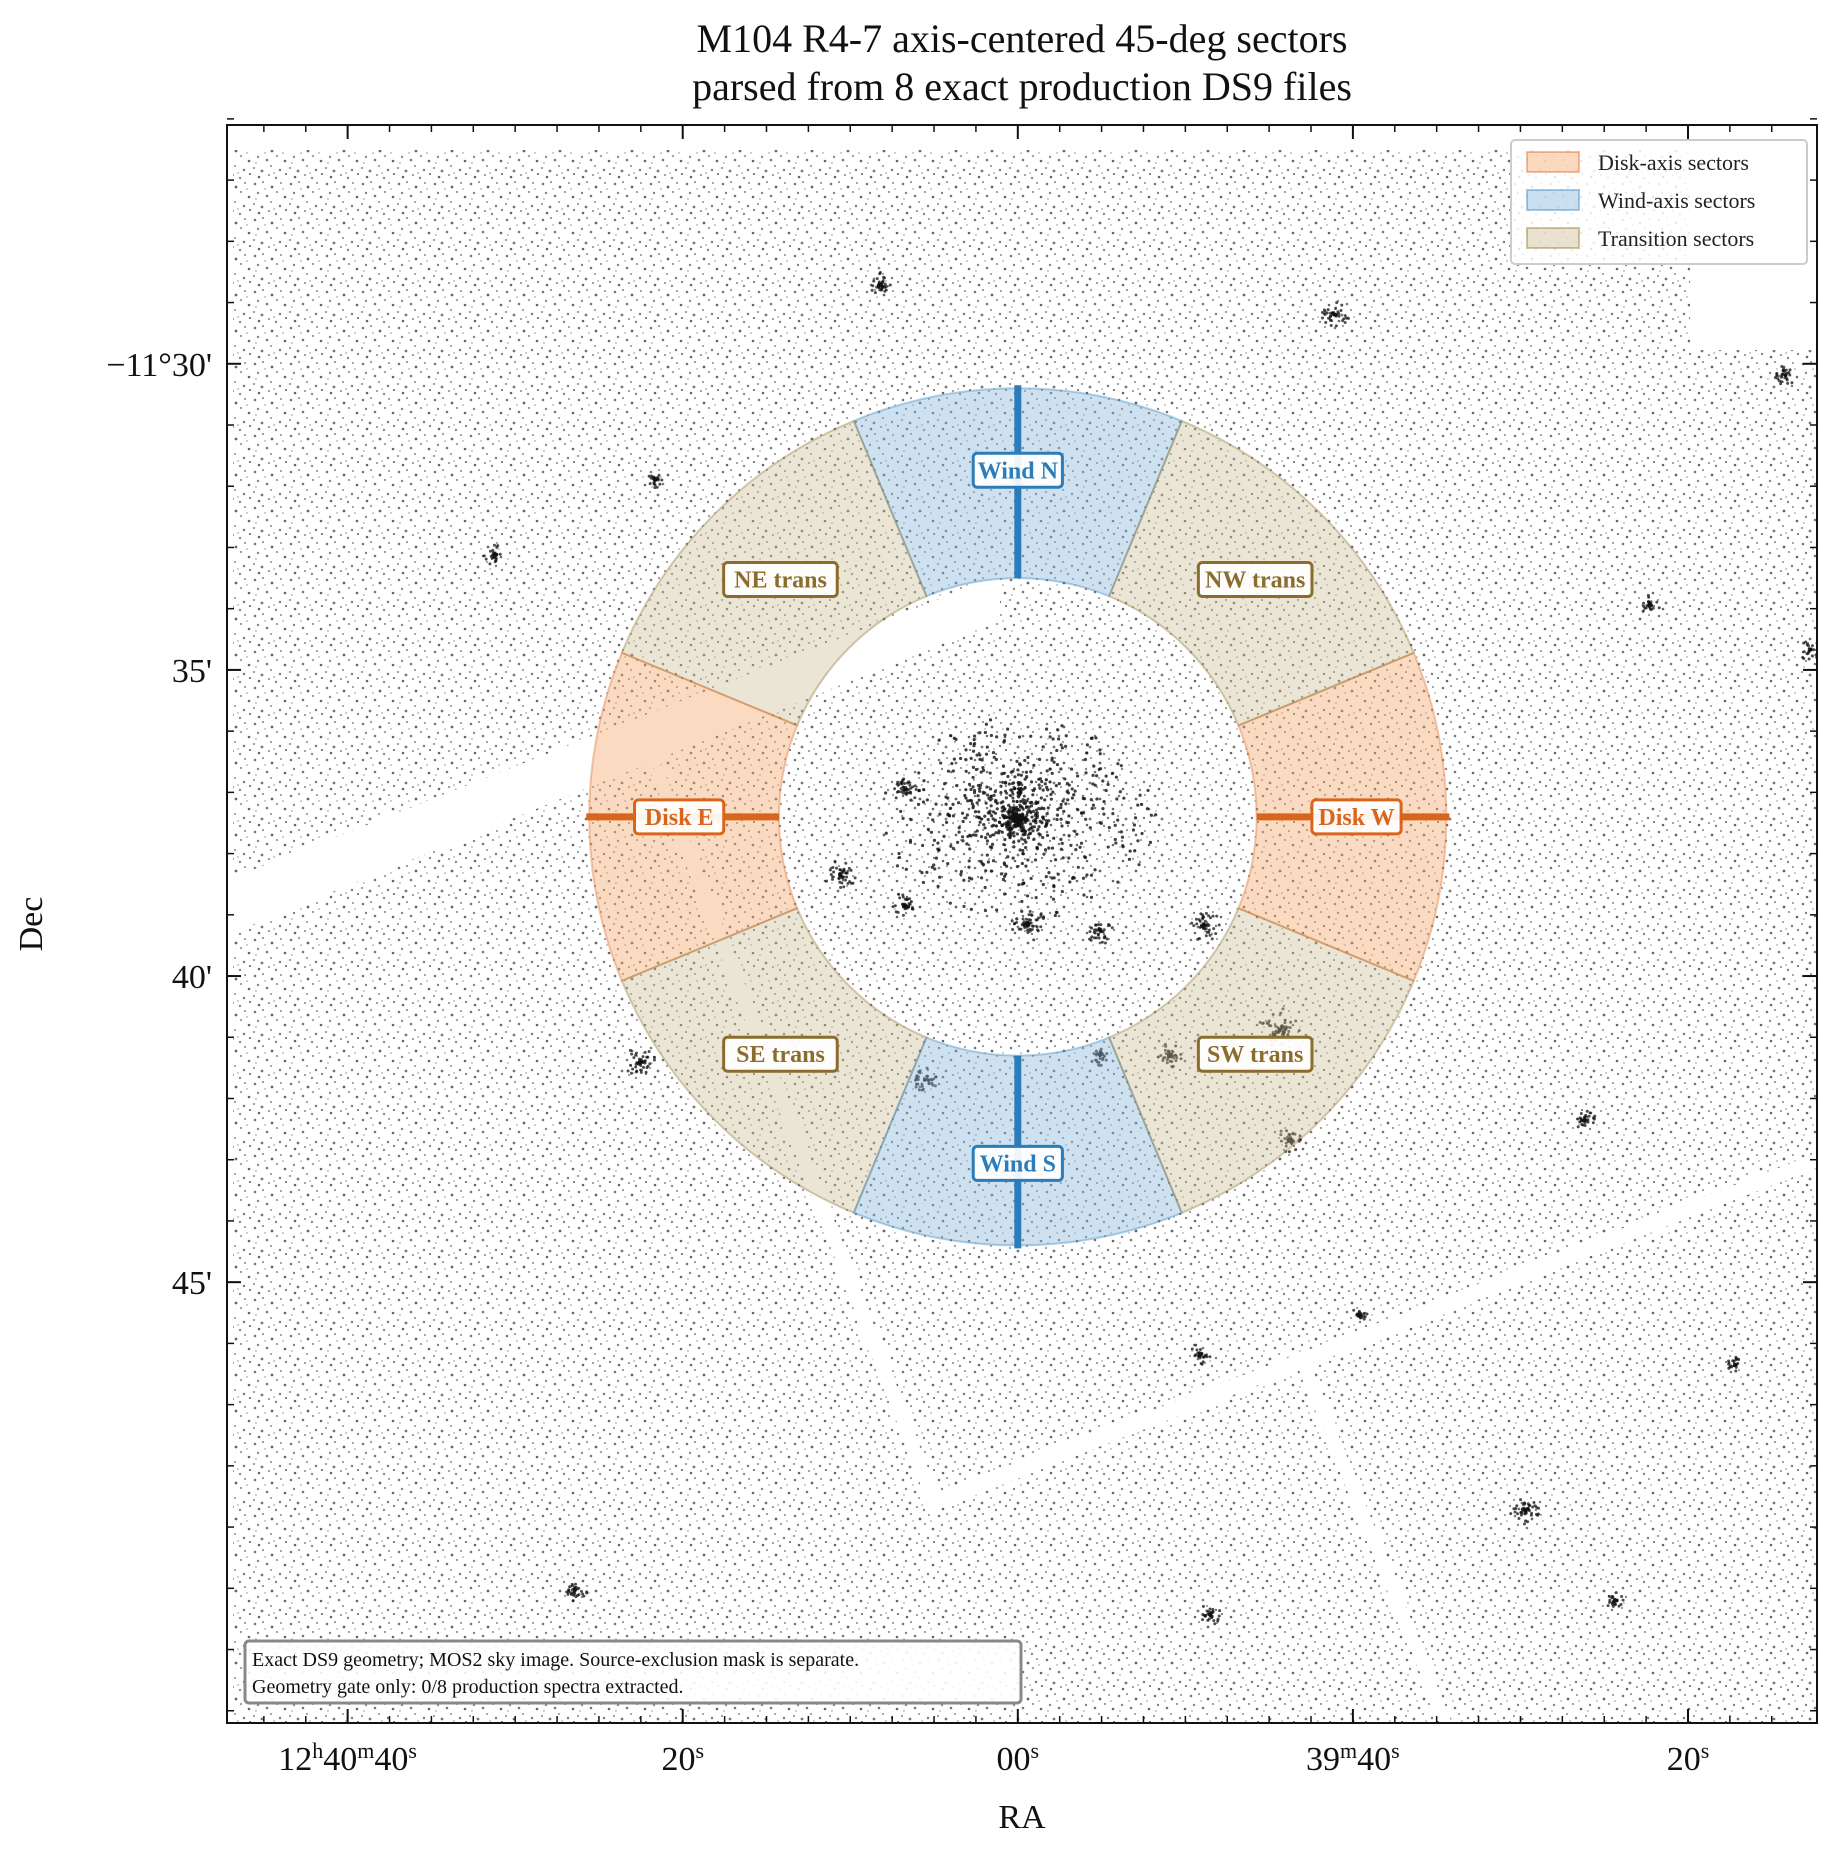  What do you see at coordinates (347, 1758) in the screenshot?
I see `ra-tick-label: 12h40m40s` at bounding box center [347, 1758].